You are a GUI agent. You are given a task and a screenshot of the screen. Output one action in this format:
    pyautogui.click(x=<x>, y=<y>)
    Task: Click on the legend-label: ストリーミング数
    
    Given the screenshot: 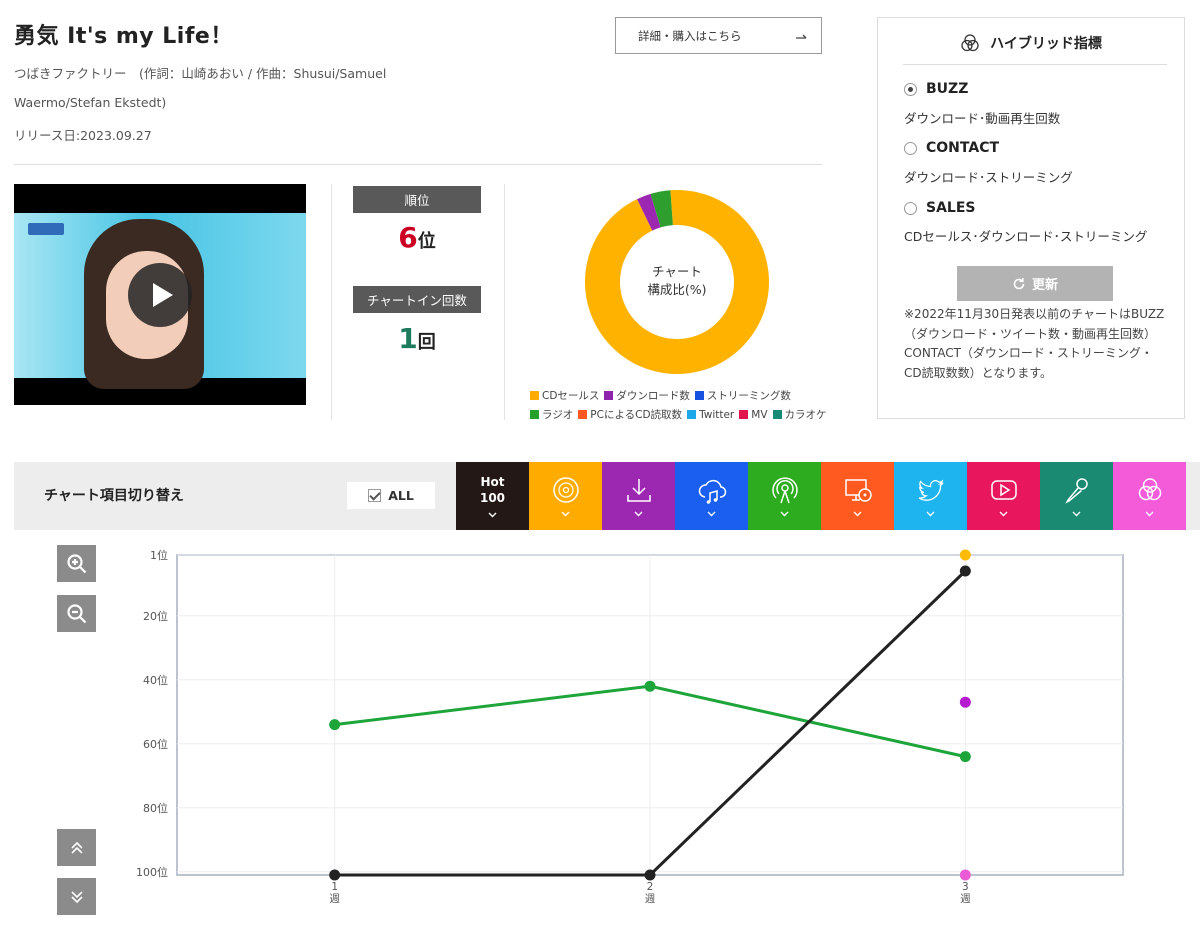 What is the action you would take?
    pyautogui.click(x=748, y=396)
    